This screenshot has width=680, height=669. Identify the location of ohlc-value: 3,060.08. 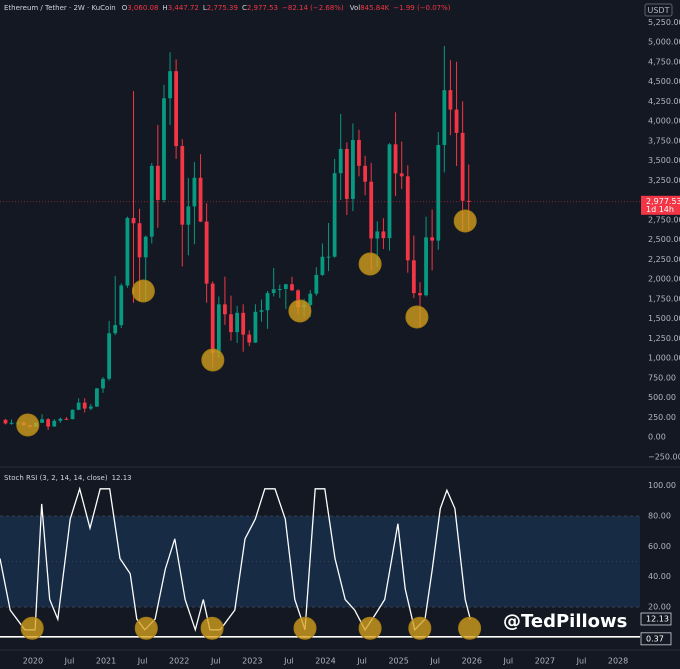
(142, 8).